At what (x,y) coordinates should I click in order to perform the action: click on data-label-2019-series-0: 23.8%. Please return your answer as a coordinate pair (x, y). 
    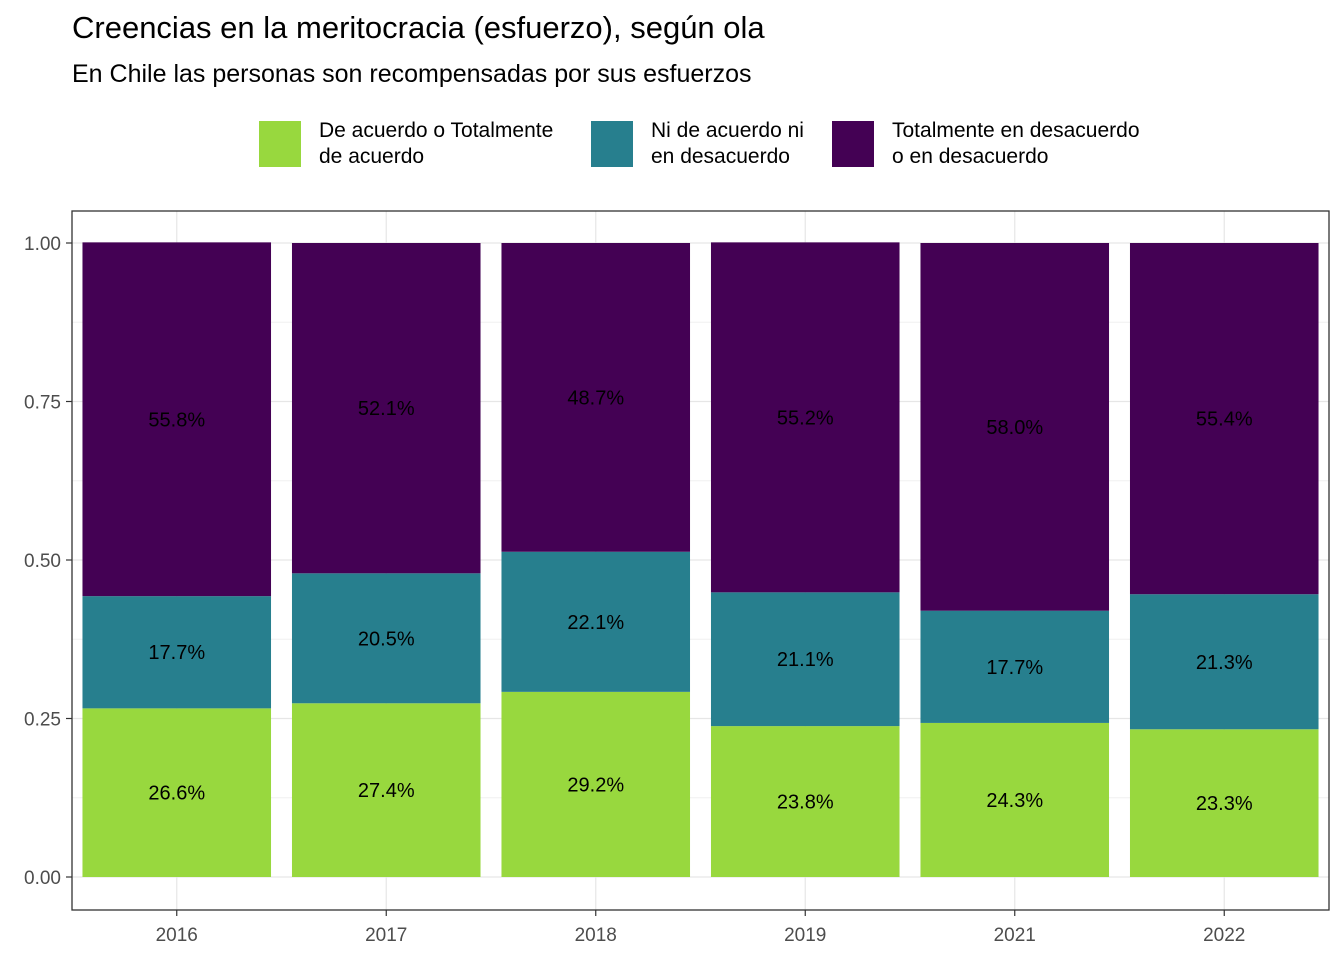
    Looking at the image, I should click on (805, 803).